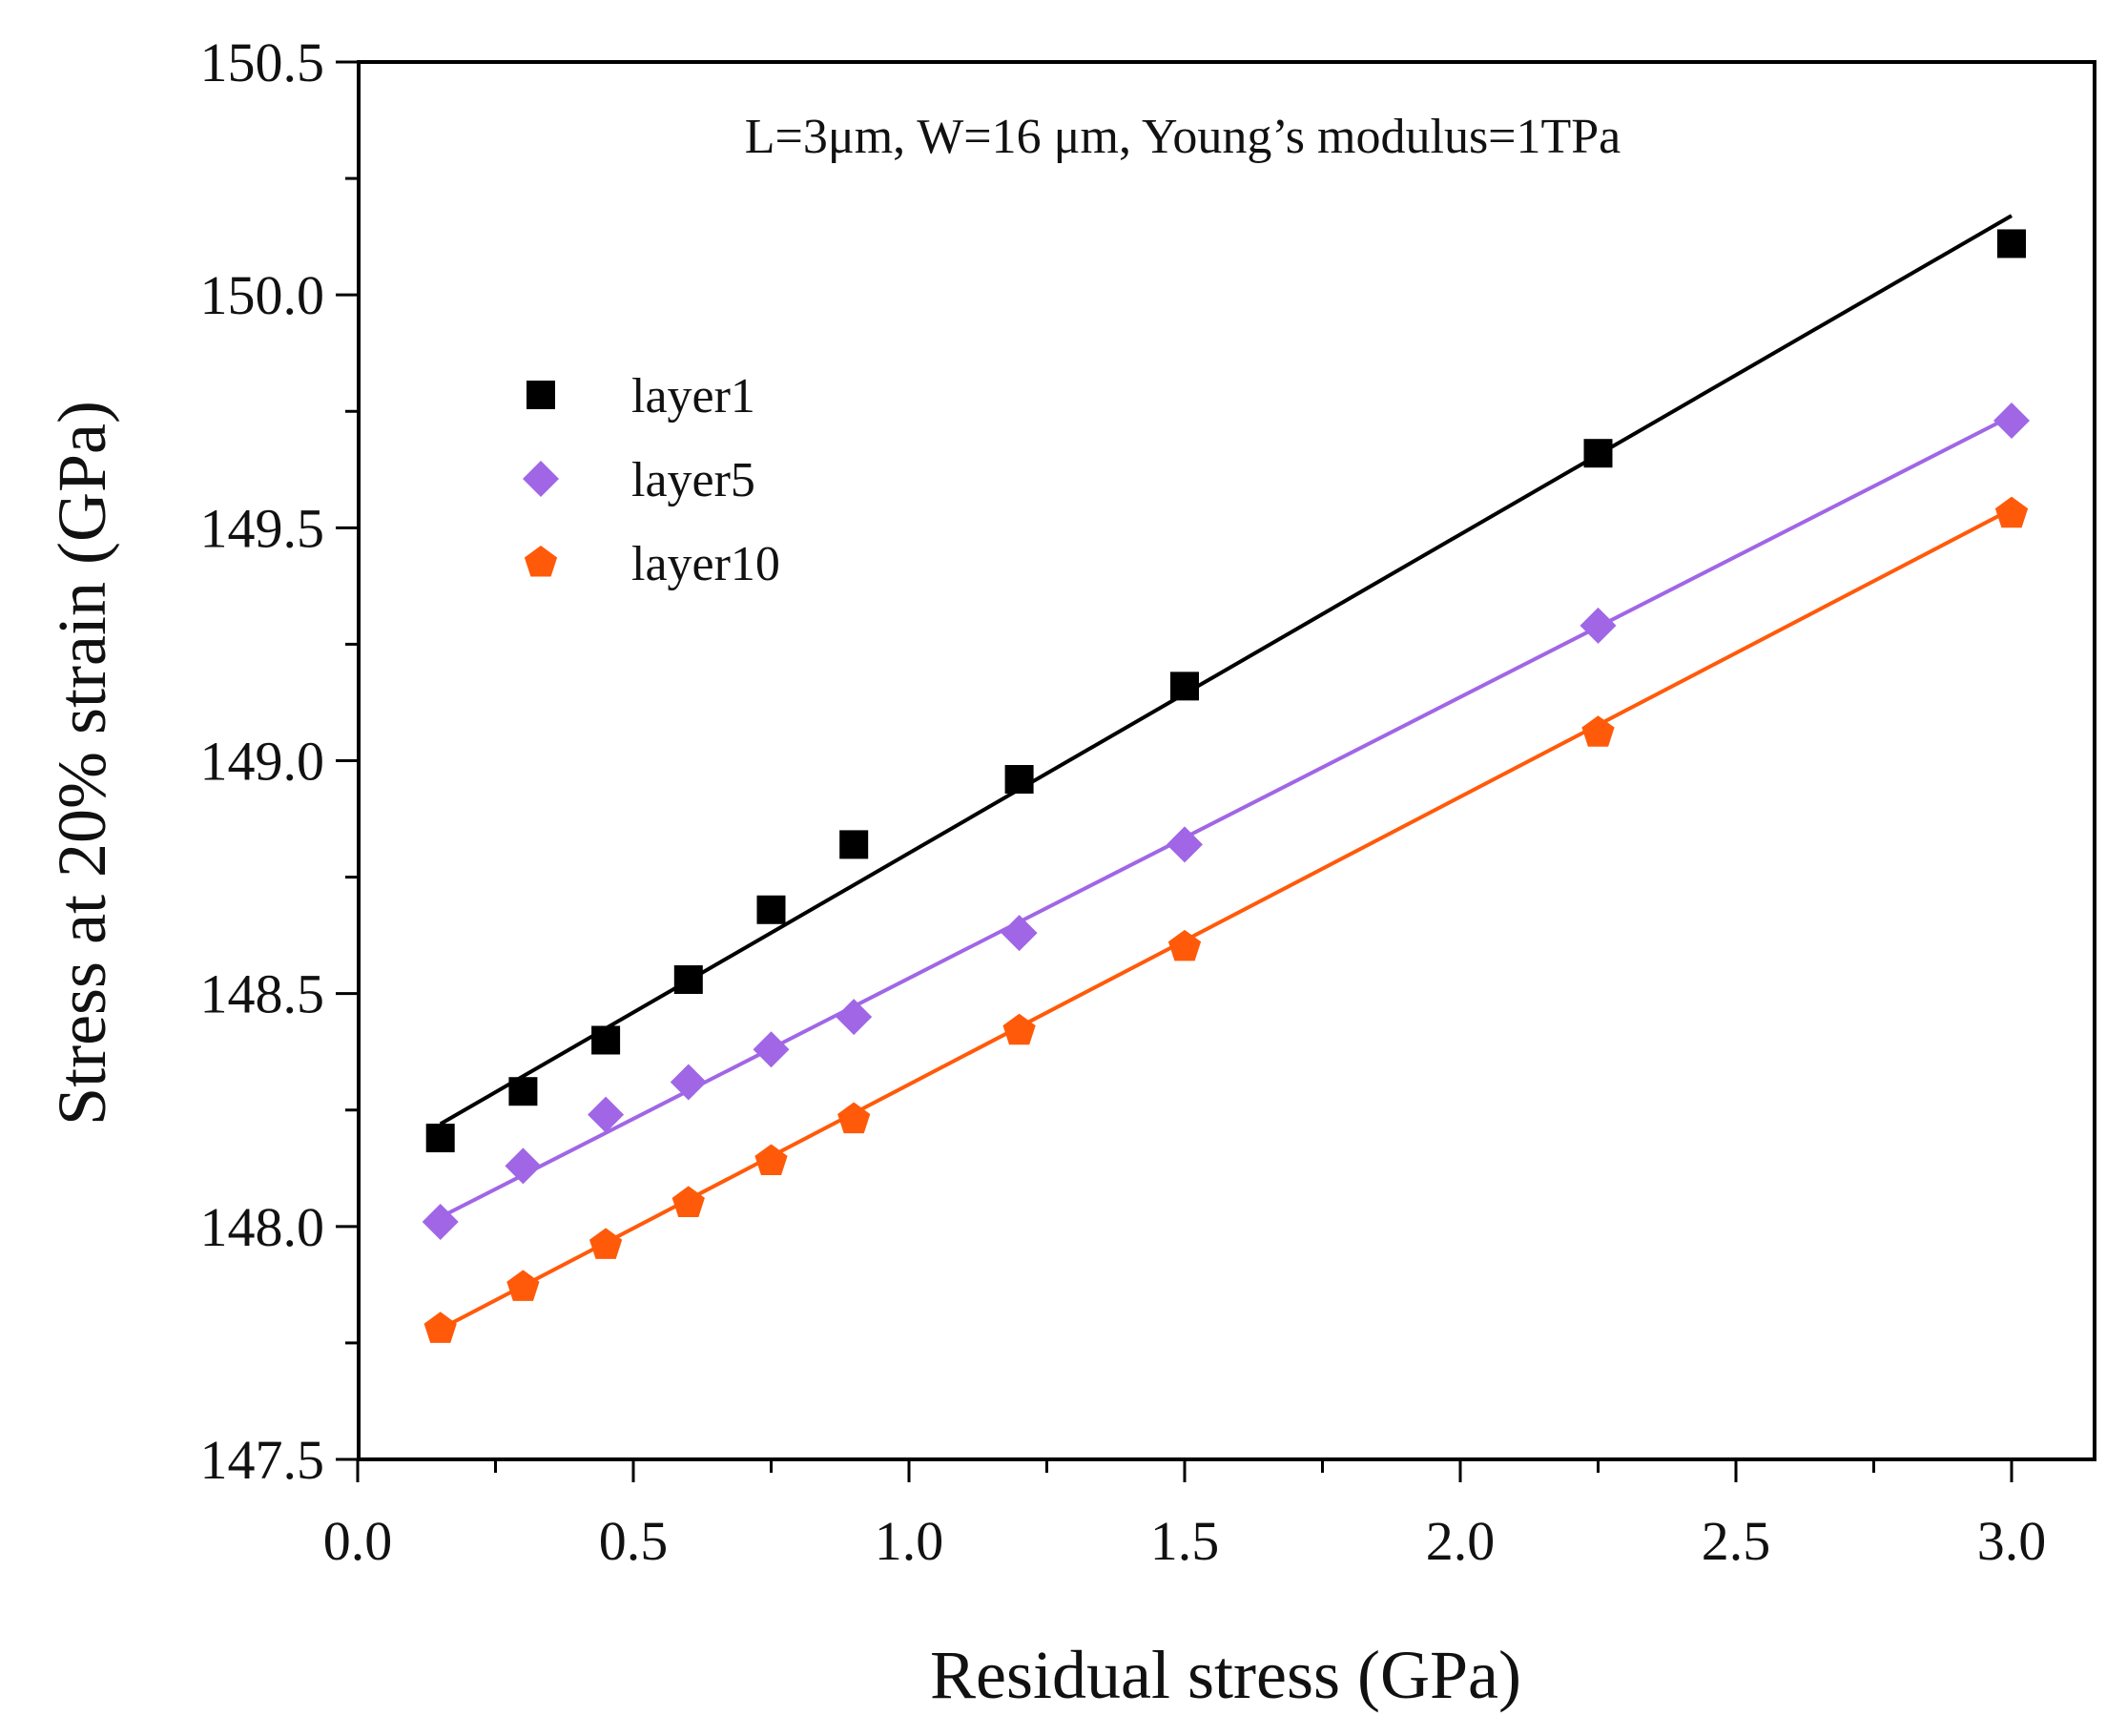 The height and width of the screenshot is (1736, 2127). I want to click on y-tick-label: 148.0, so click(262, 1227).